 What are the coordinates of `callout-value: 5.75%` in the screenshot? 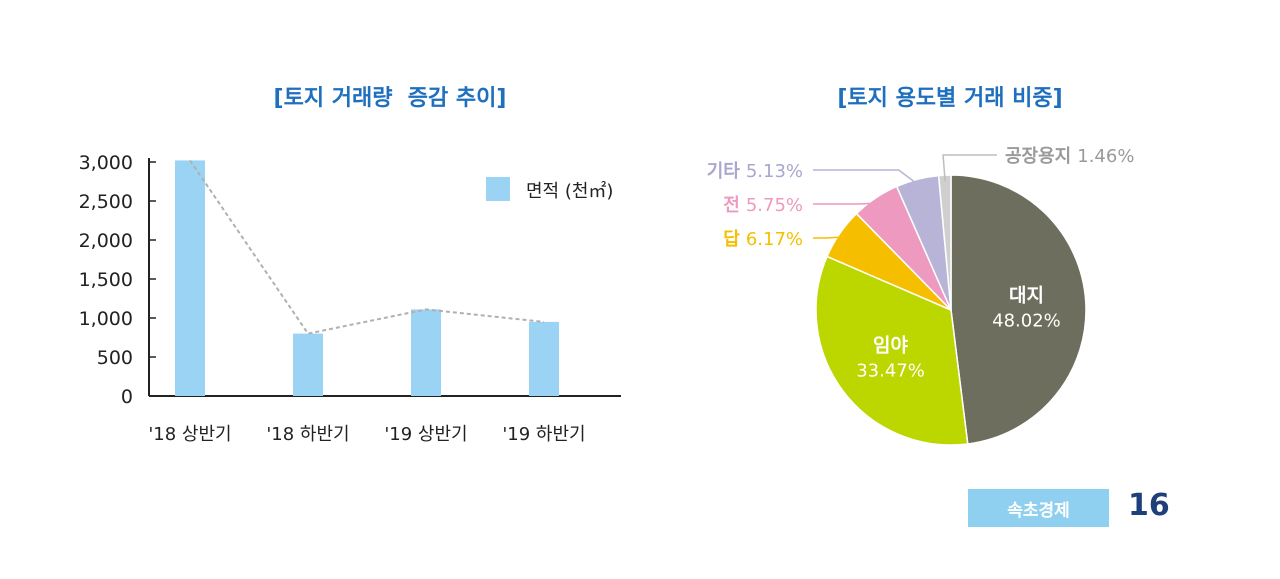 It's located at (774, 205).